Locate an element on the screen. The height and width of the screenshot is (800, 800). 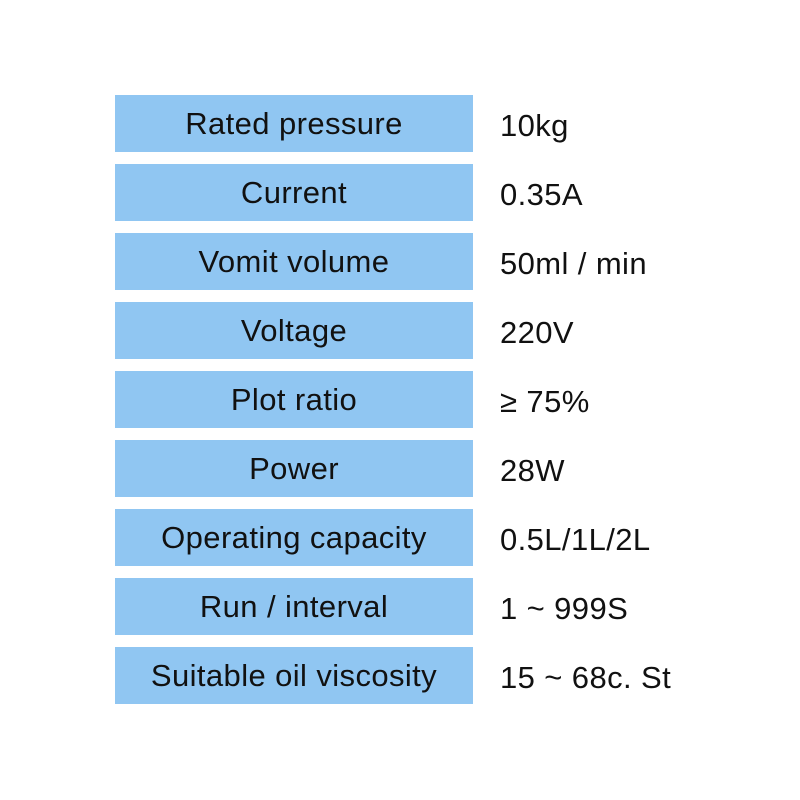
spec-label: Power is located at coordinates (294, 468).